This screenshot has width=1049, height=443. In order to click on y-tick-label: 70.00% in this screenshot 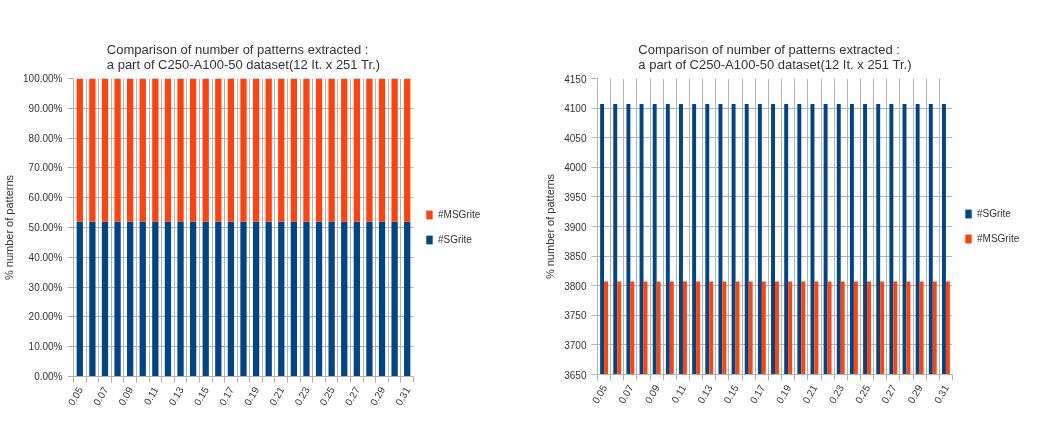, I will do `click(45, 168)`.